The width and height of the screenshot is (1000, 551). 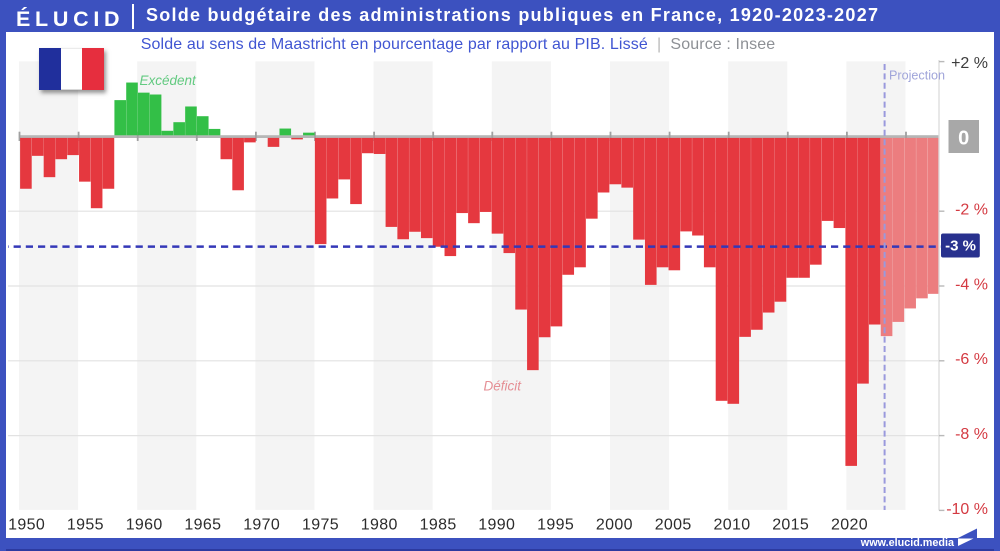 What do you see at coordinates (732, 525) in the screenshot?
I see `svg-text: 2010` at bounding box center [732, 525].